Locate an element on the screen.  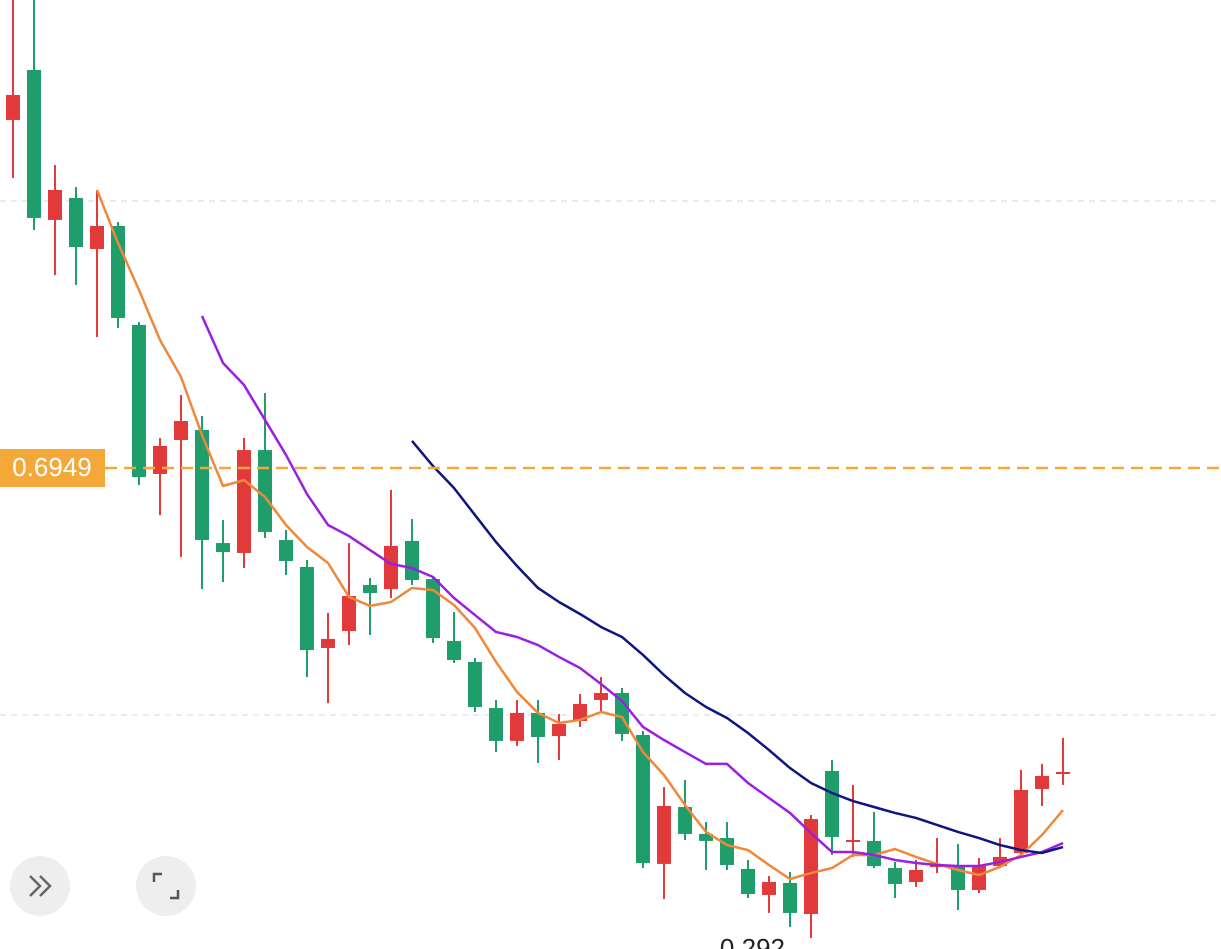
fullscreen-icon is located at coordinates (166, 886).